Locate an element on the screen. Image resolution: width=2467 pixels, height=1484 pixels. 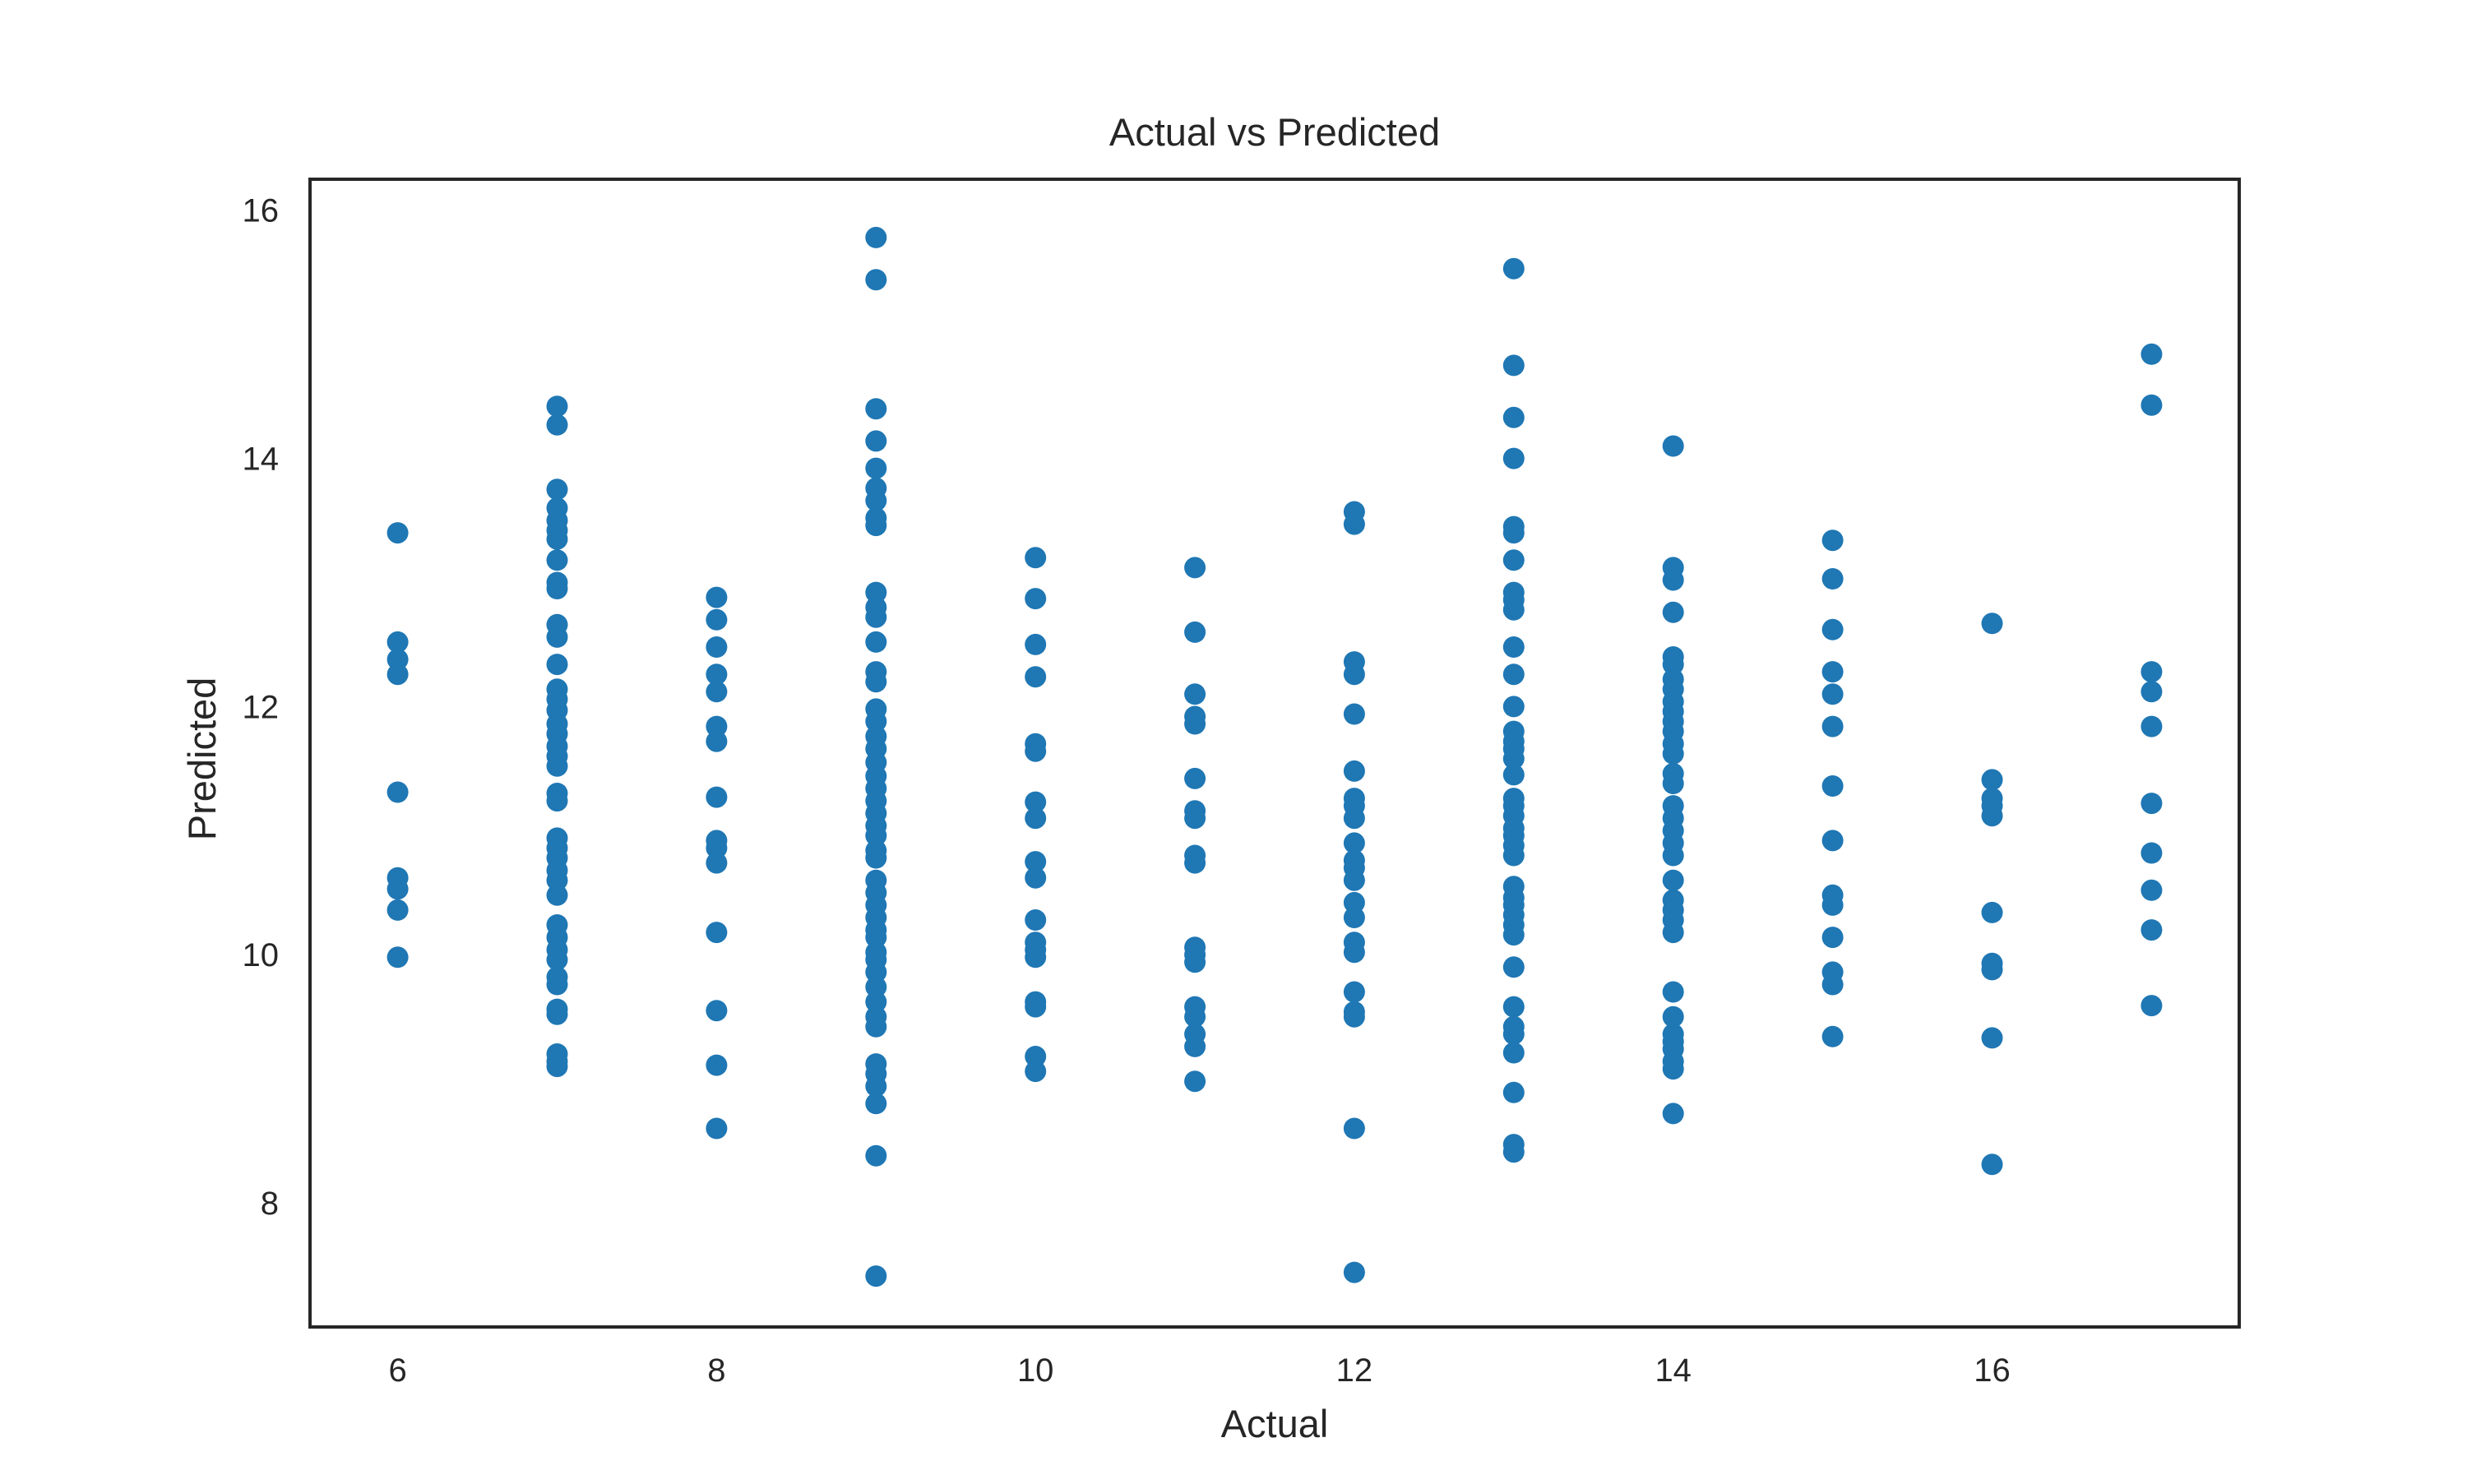
x-axis-ticks: 6 8 10 12 14 16 is located at coordinates (1199, 1371).